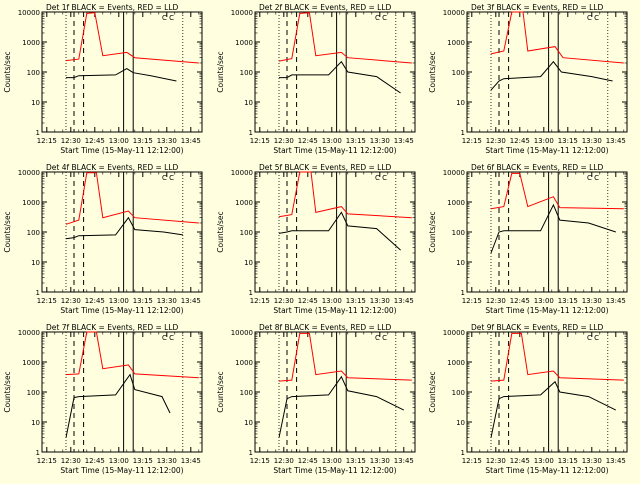  I want to click on panel-title: Det 3f BLACK = Events, RED = LLD, so click(537, 7).